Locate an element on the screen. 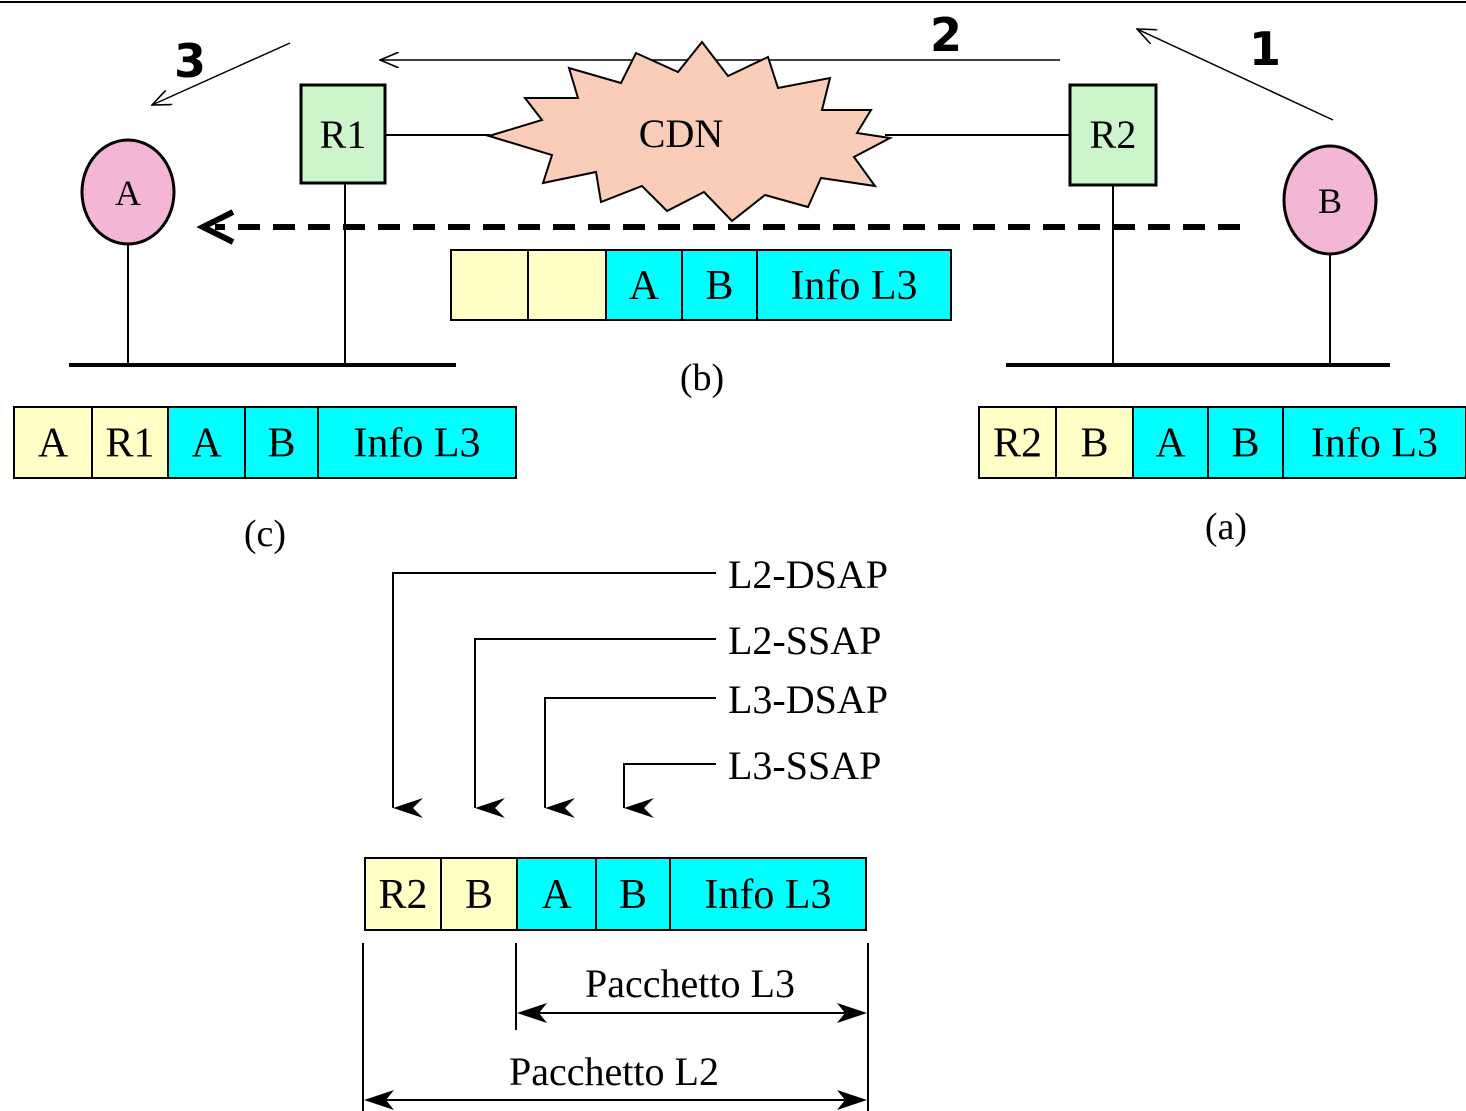 The height and width of the screenshot is (1111, 1466). l2-dsap-label: L2-DSAP is located at coordinates (808, 574).